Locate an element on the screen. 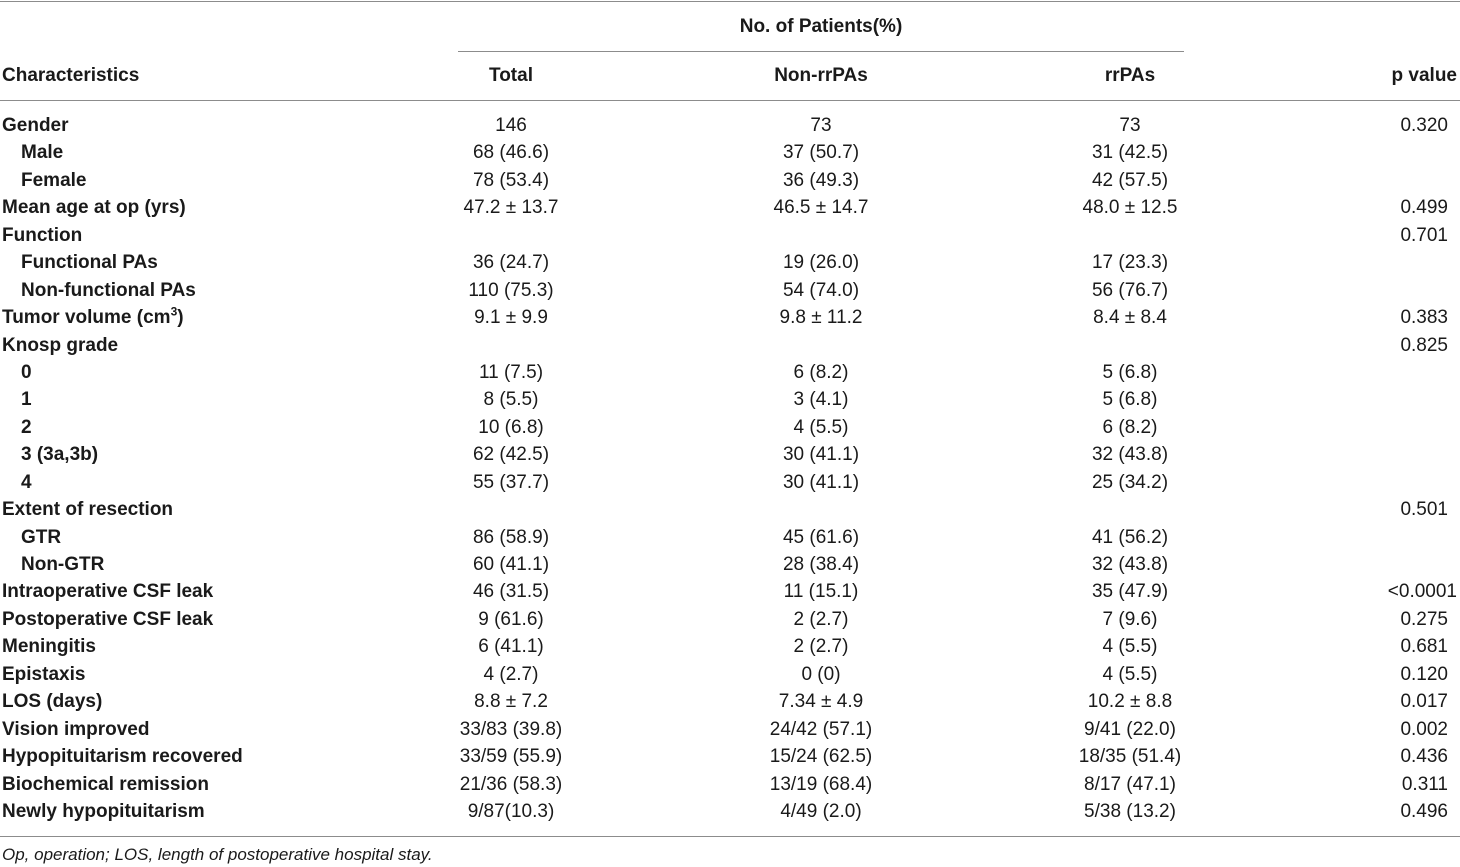  row-label: Epistaxis is located at coordinates (43, 674).